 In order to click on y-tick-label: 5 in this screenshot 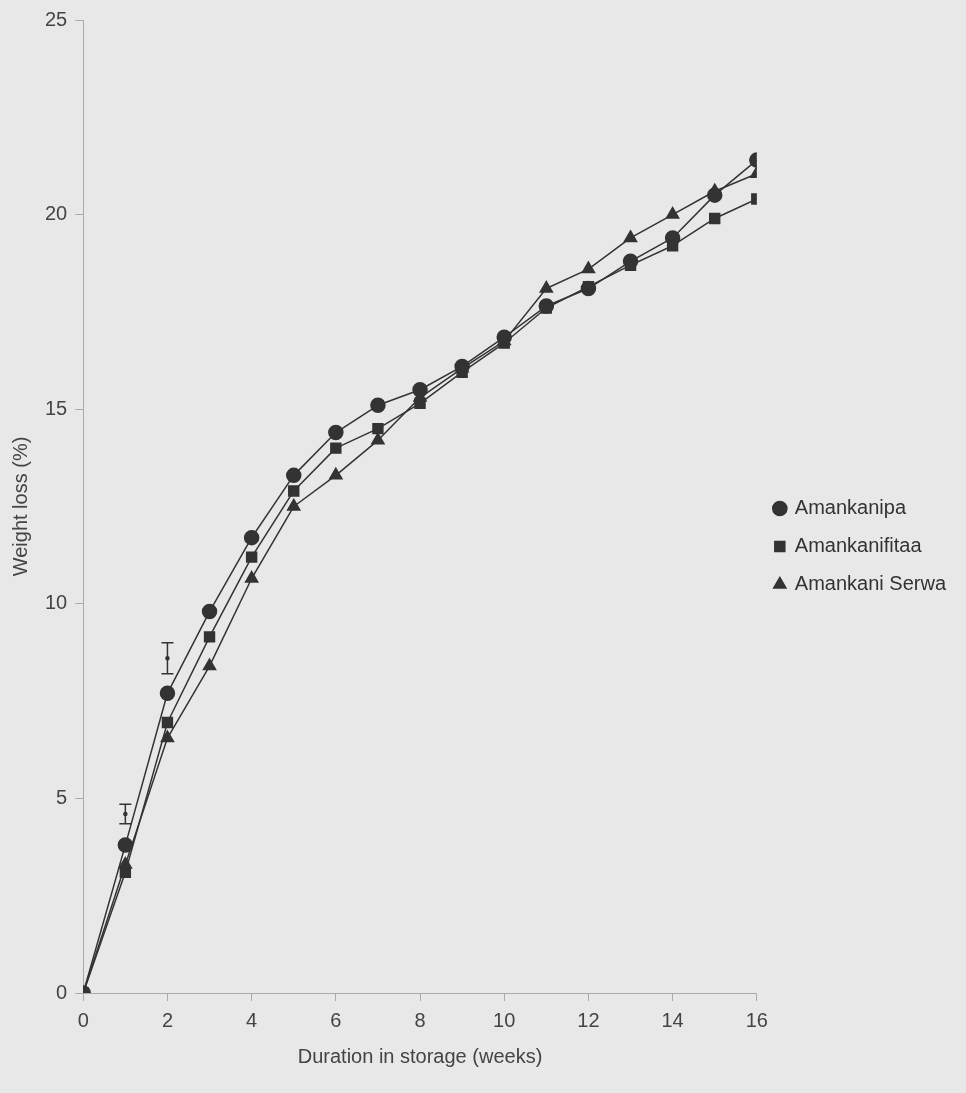, I will do `click(62, 796)`.